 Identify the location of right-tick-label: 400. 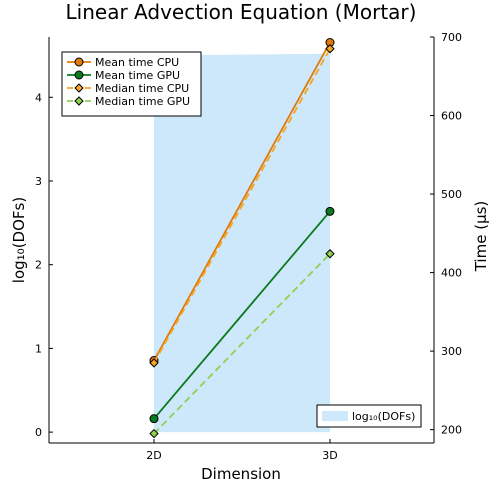
(451, 273).